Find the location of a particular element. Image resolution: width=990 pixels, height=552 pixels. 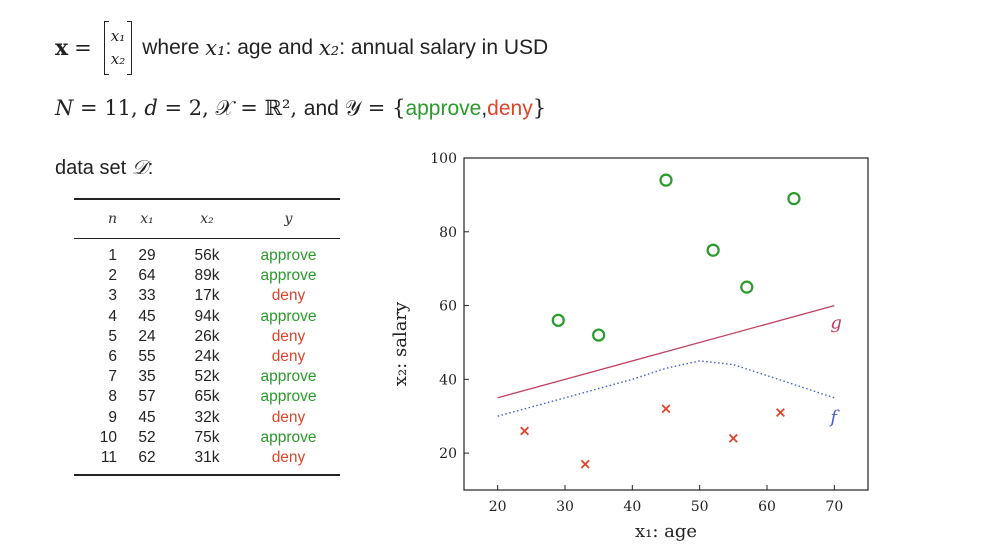

cell-n: 9 is located at coordinates (112, 417).